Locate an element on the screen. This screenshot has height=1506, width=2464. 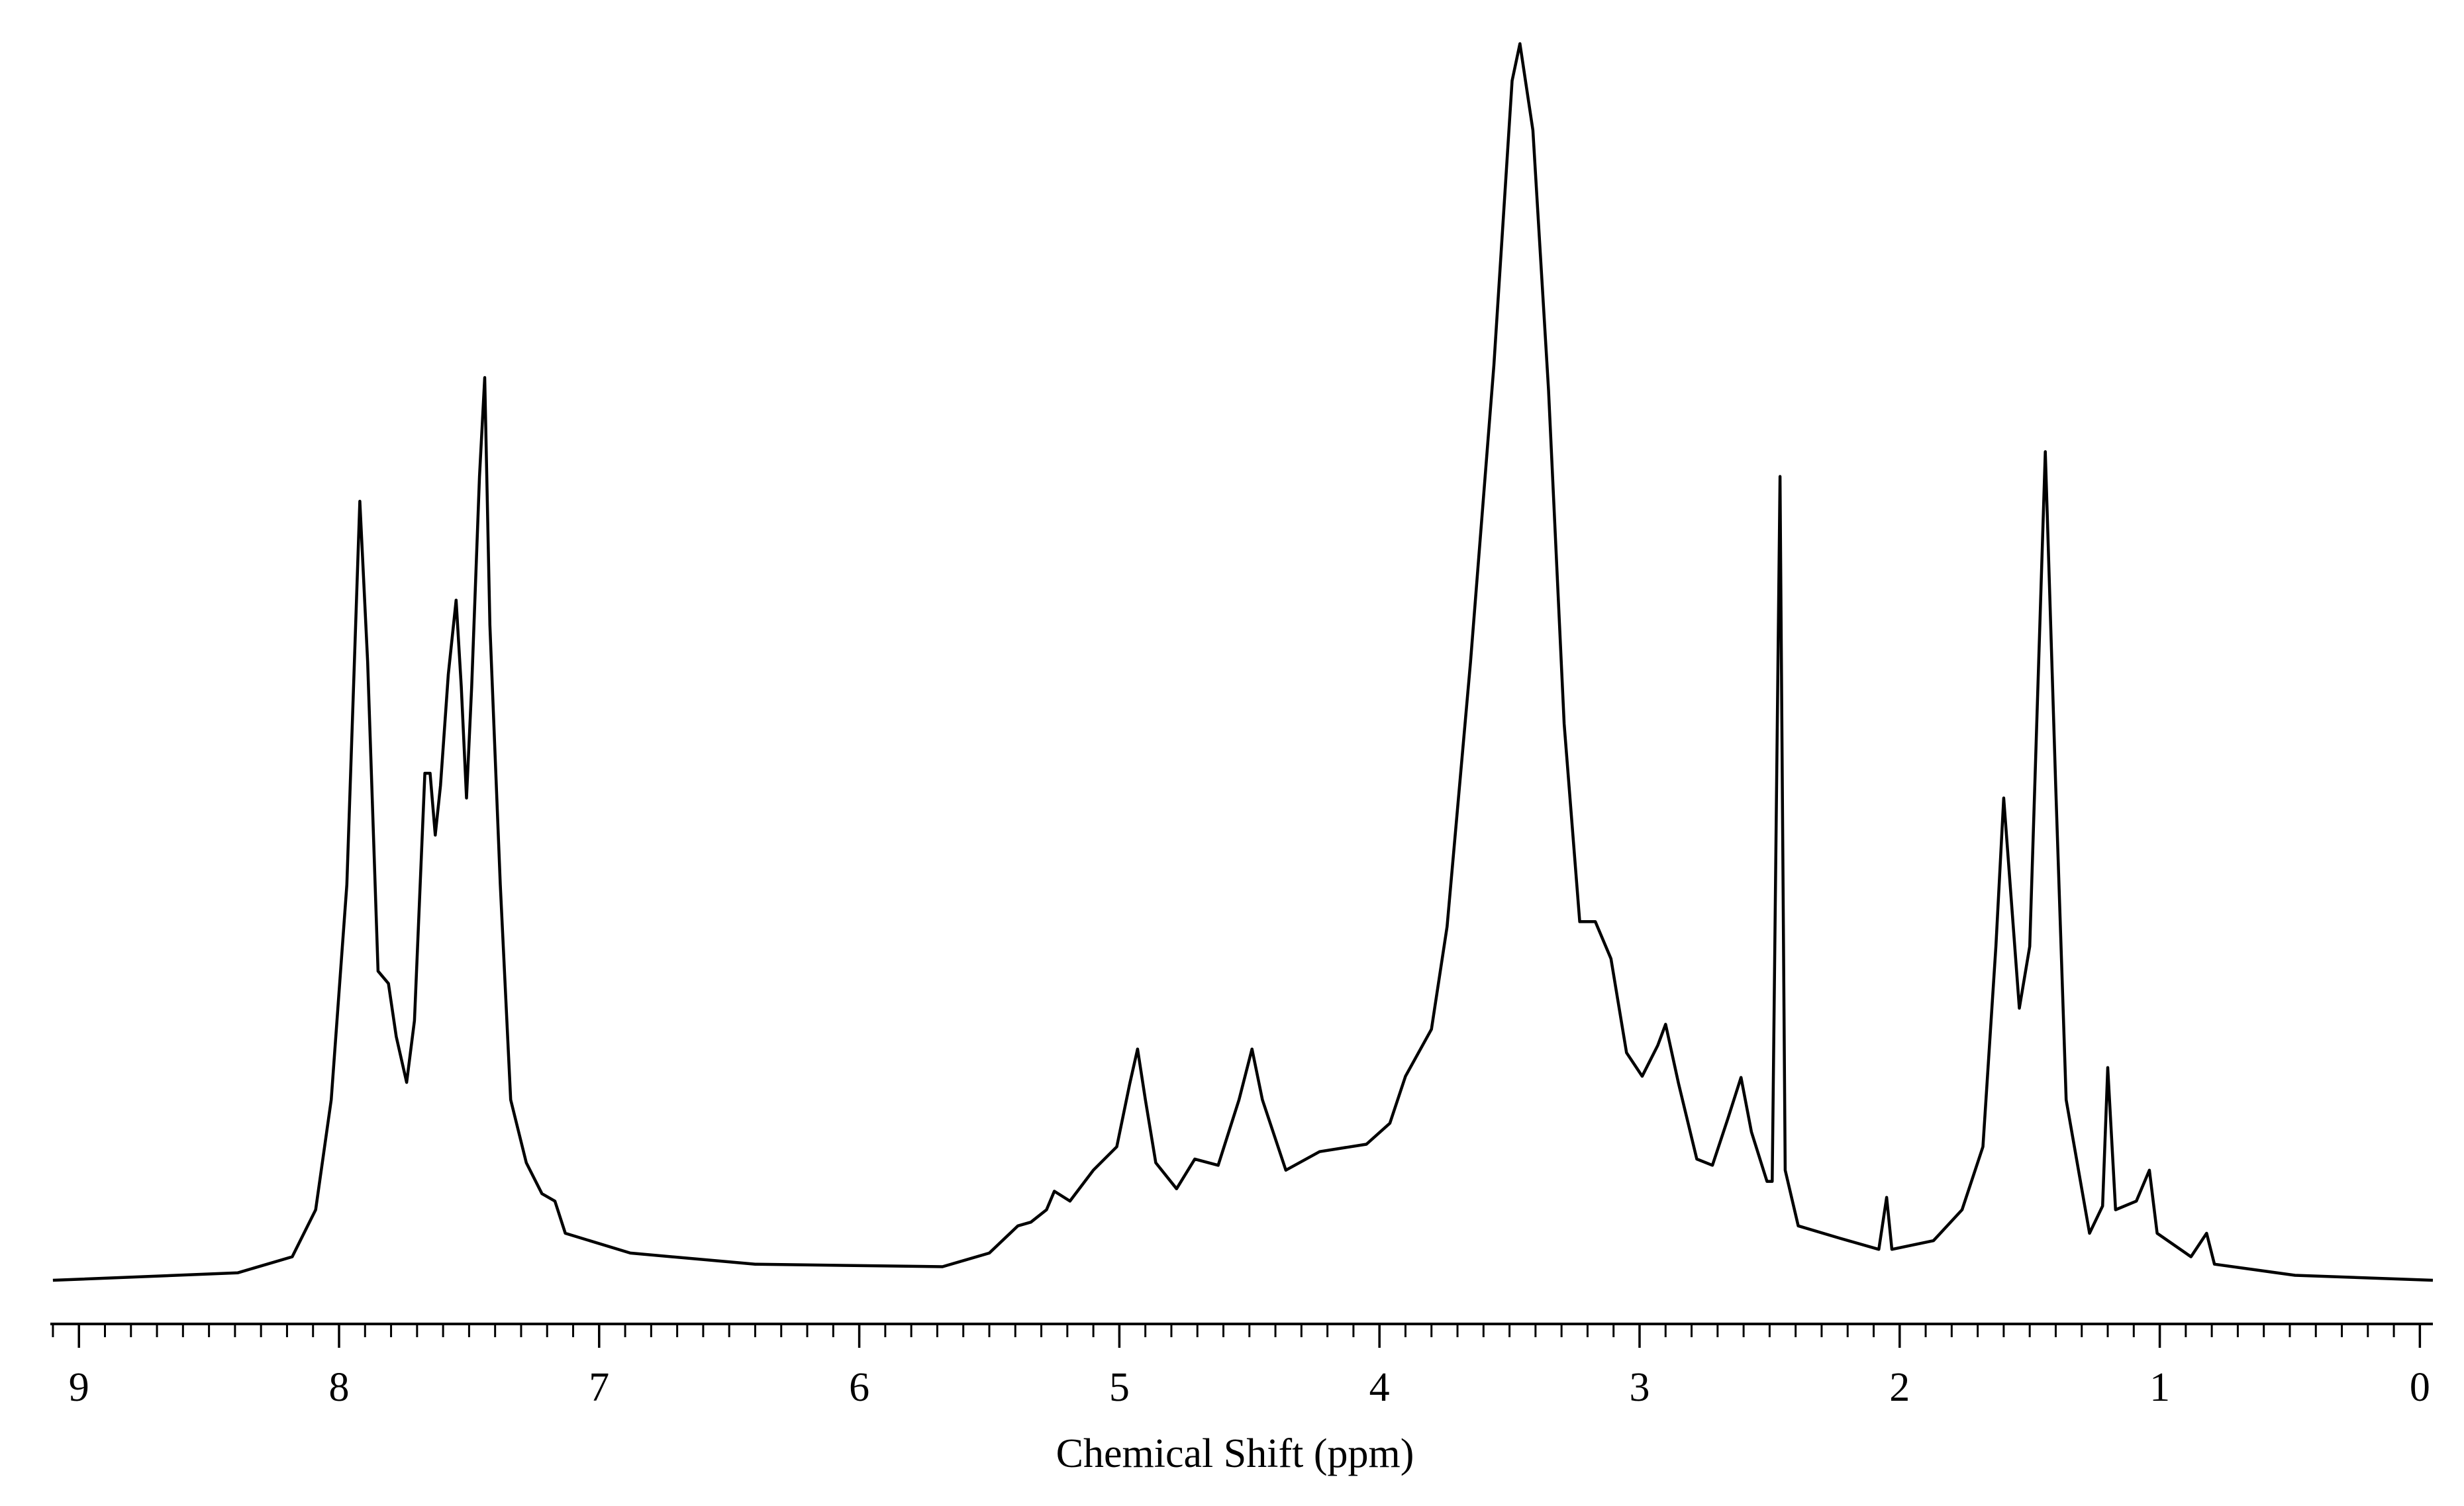
x-tick-label: 4 is located at coordinates (1379, 1387).